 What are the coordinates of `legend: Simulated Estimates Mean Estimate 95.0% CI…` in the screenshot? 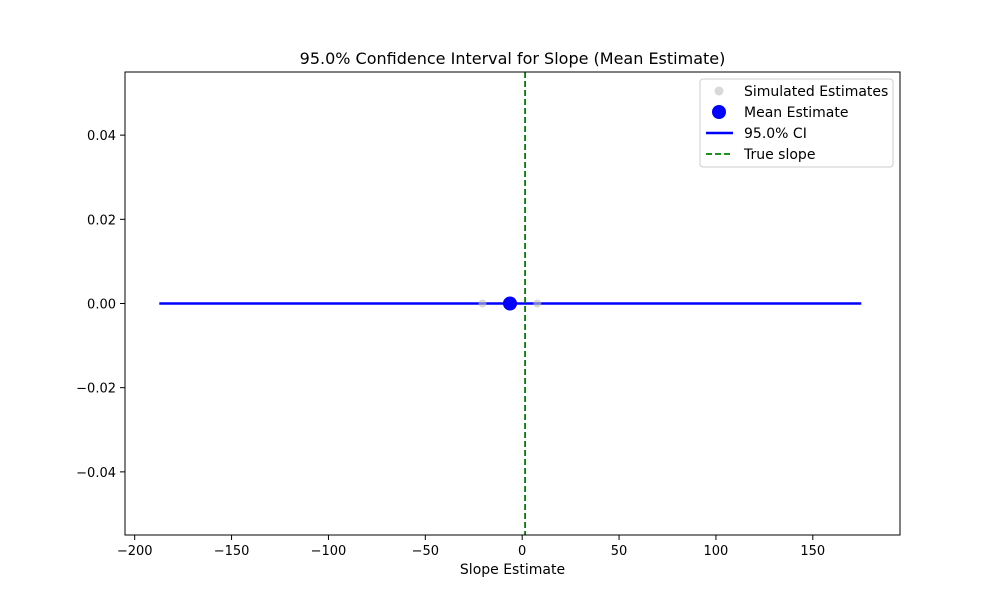 It's located at (796, 123).